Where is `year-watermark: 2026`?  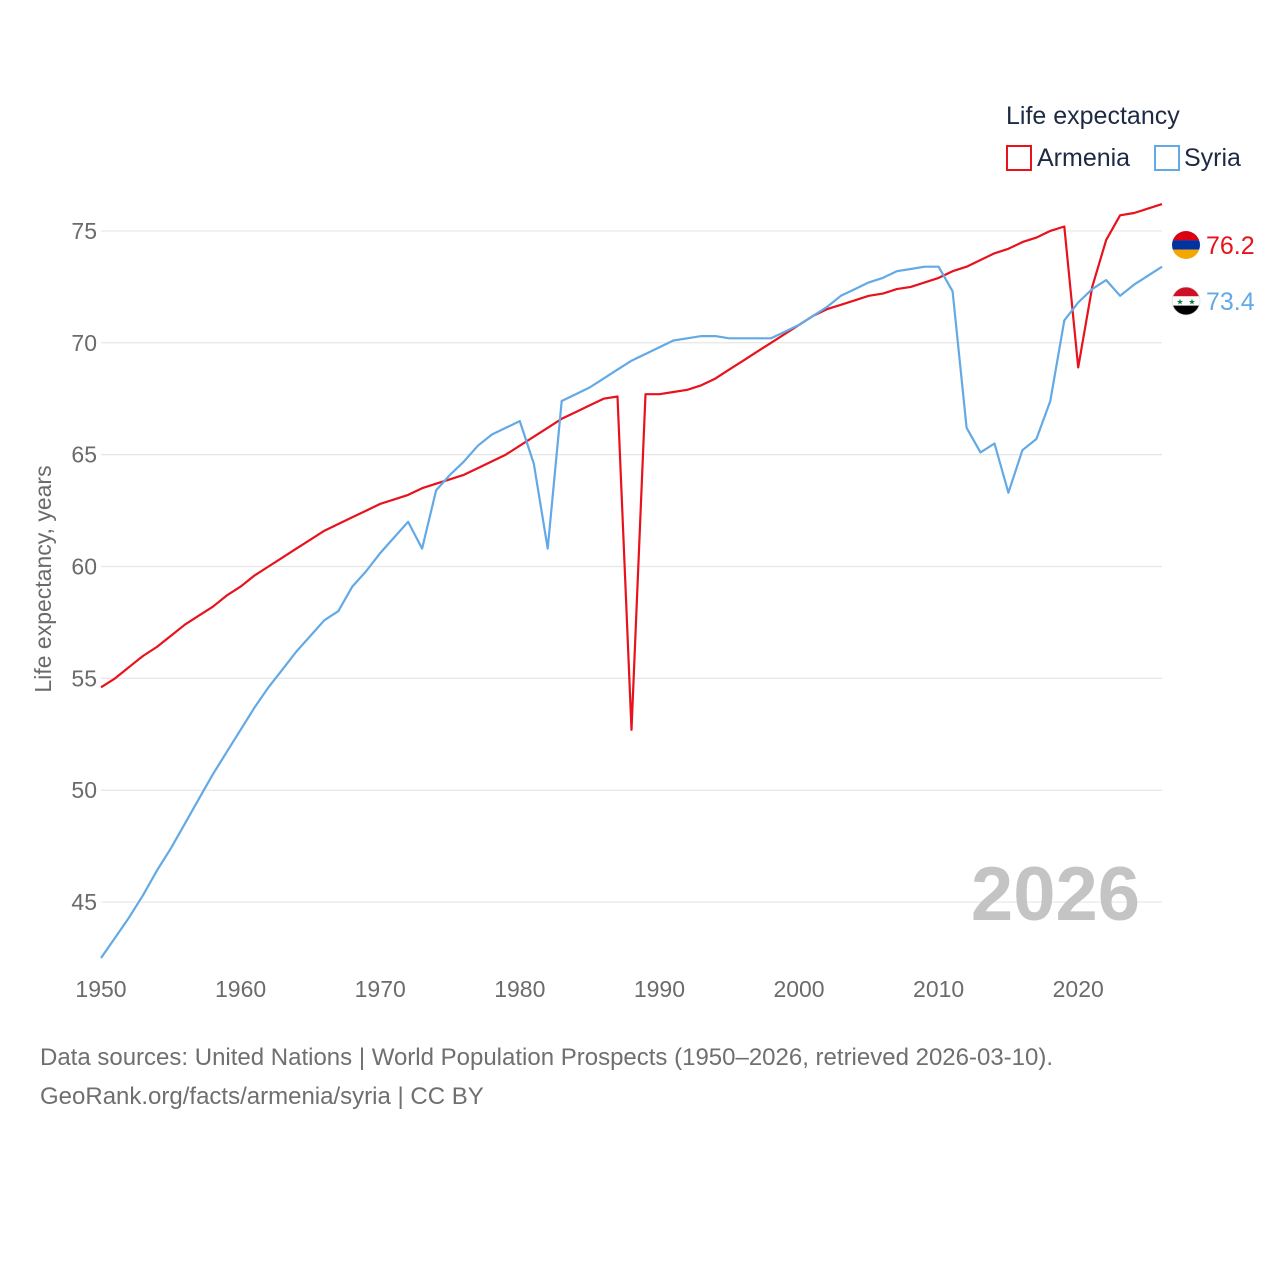 year-watermark: 2026 is located at coordinates (1055, 894).